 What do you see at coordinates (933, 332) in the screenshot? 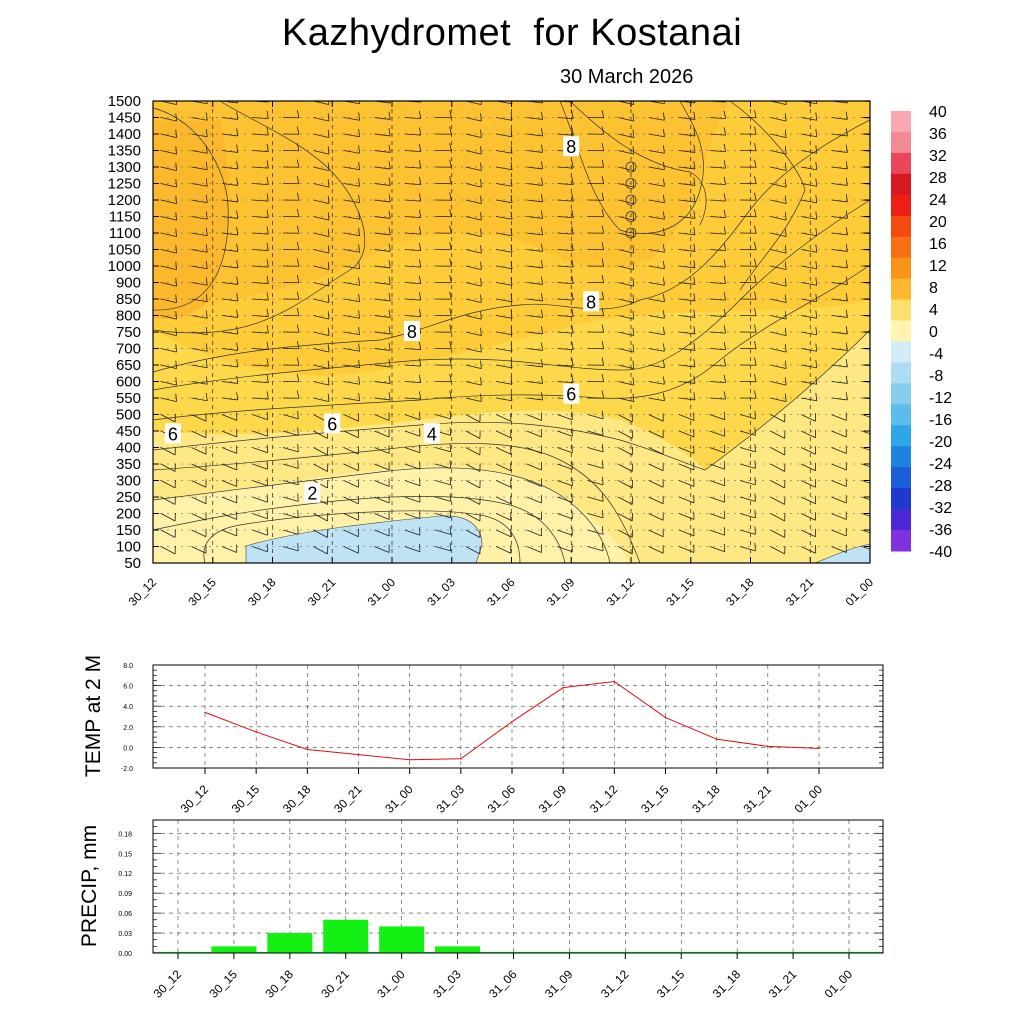
I see `colorbar-label: 0` at bounding box center [933, 332].